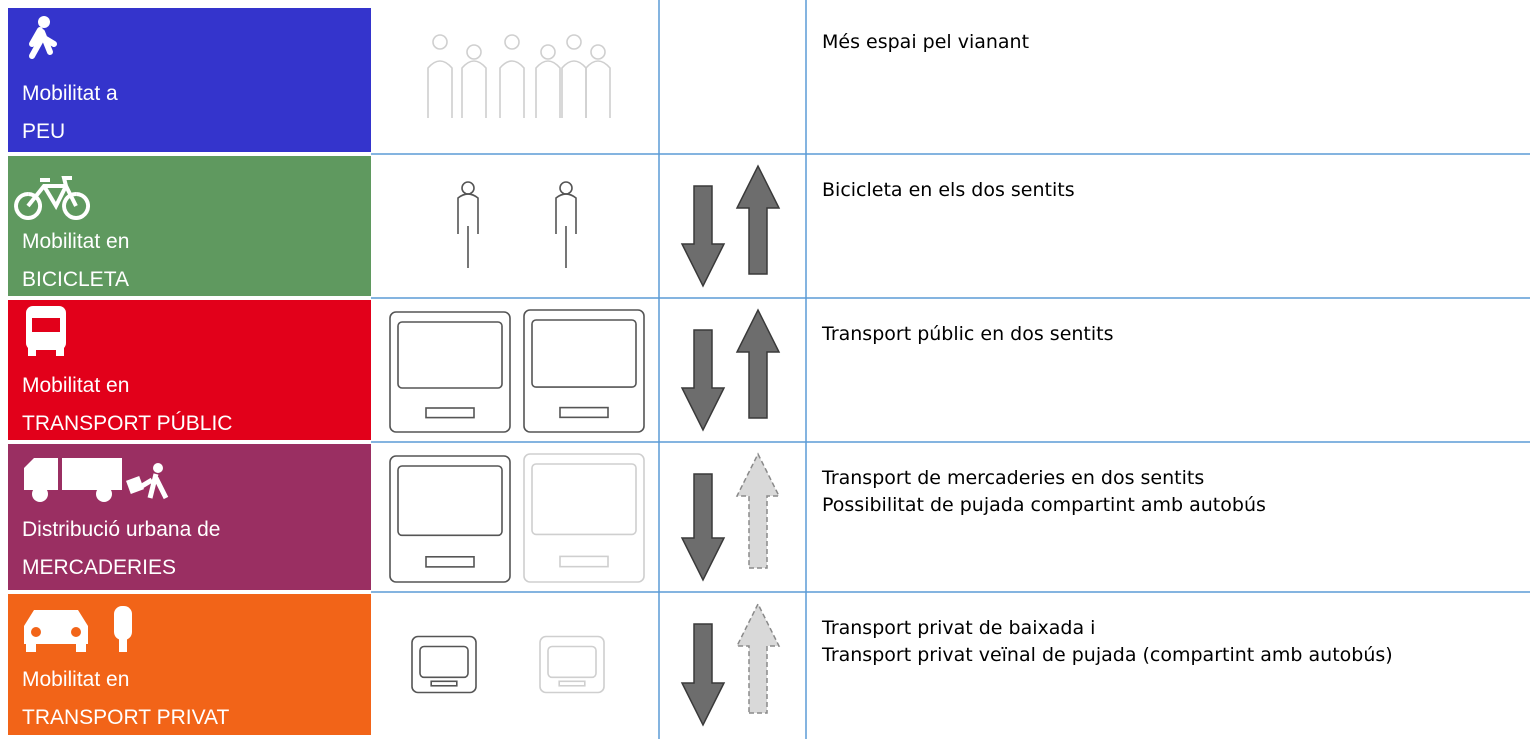  I want to click on category-label: BICICLETA, so click(75, 279).